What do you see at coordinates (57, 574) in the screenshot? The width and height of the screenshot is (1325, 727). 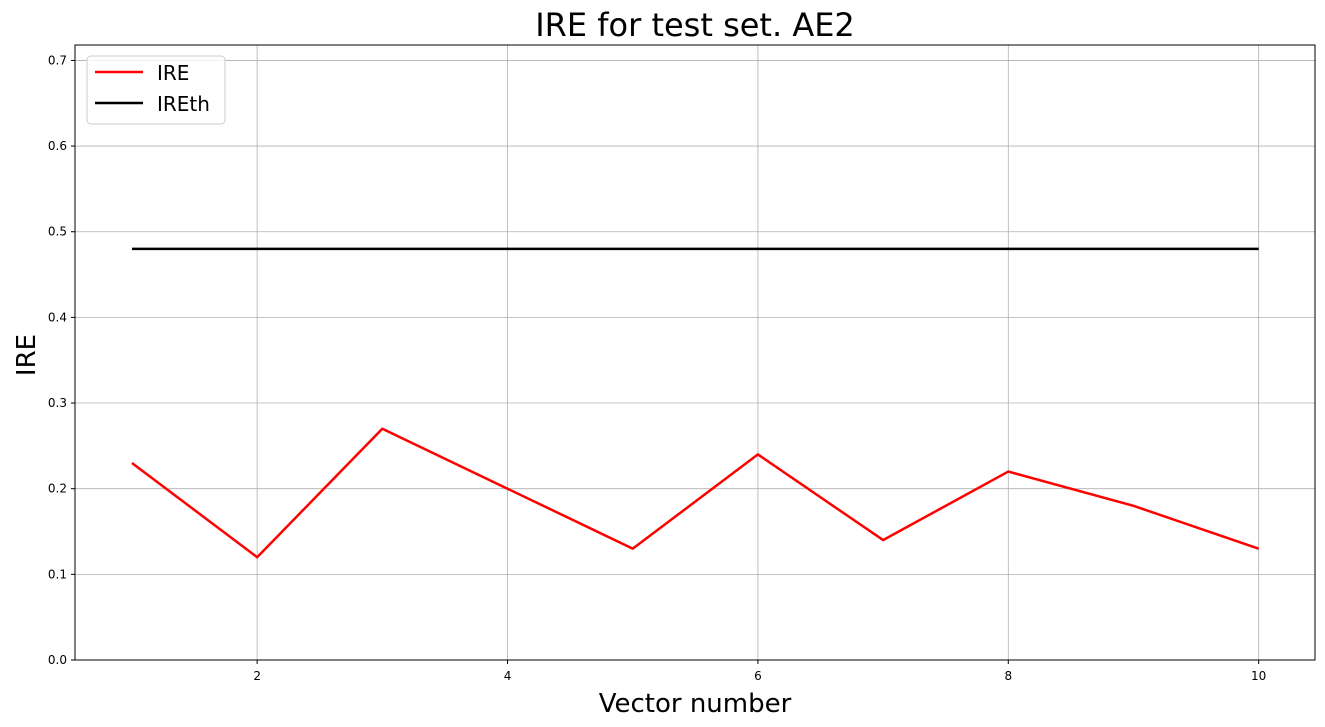 I see `y-tick-label: 0.1` at bounding box center [57, 574].